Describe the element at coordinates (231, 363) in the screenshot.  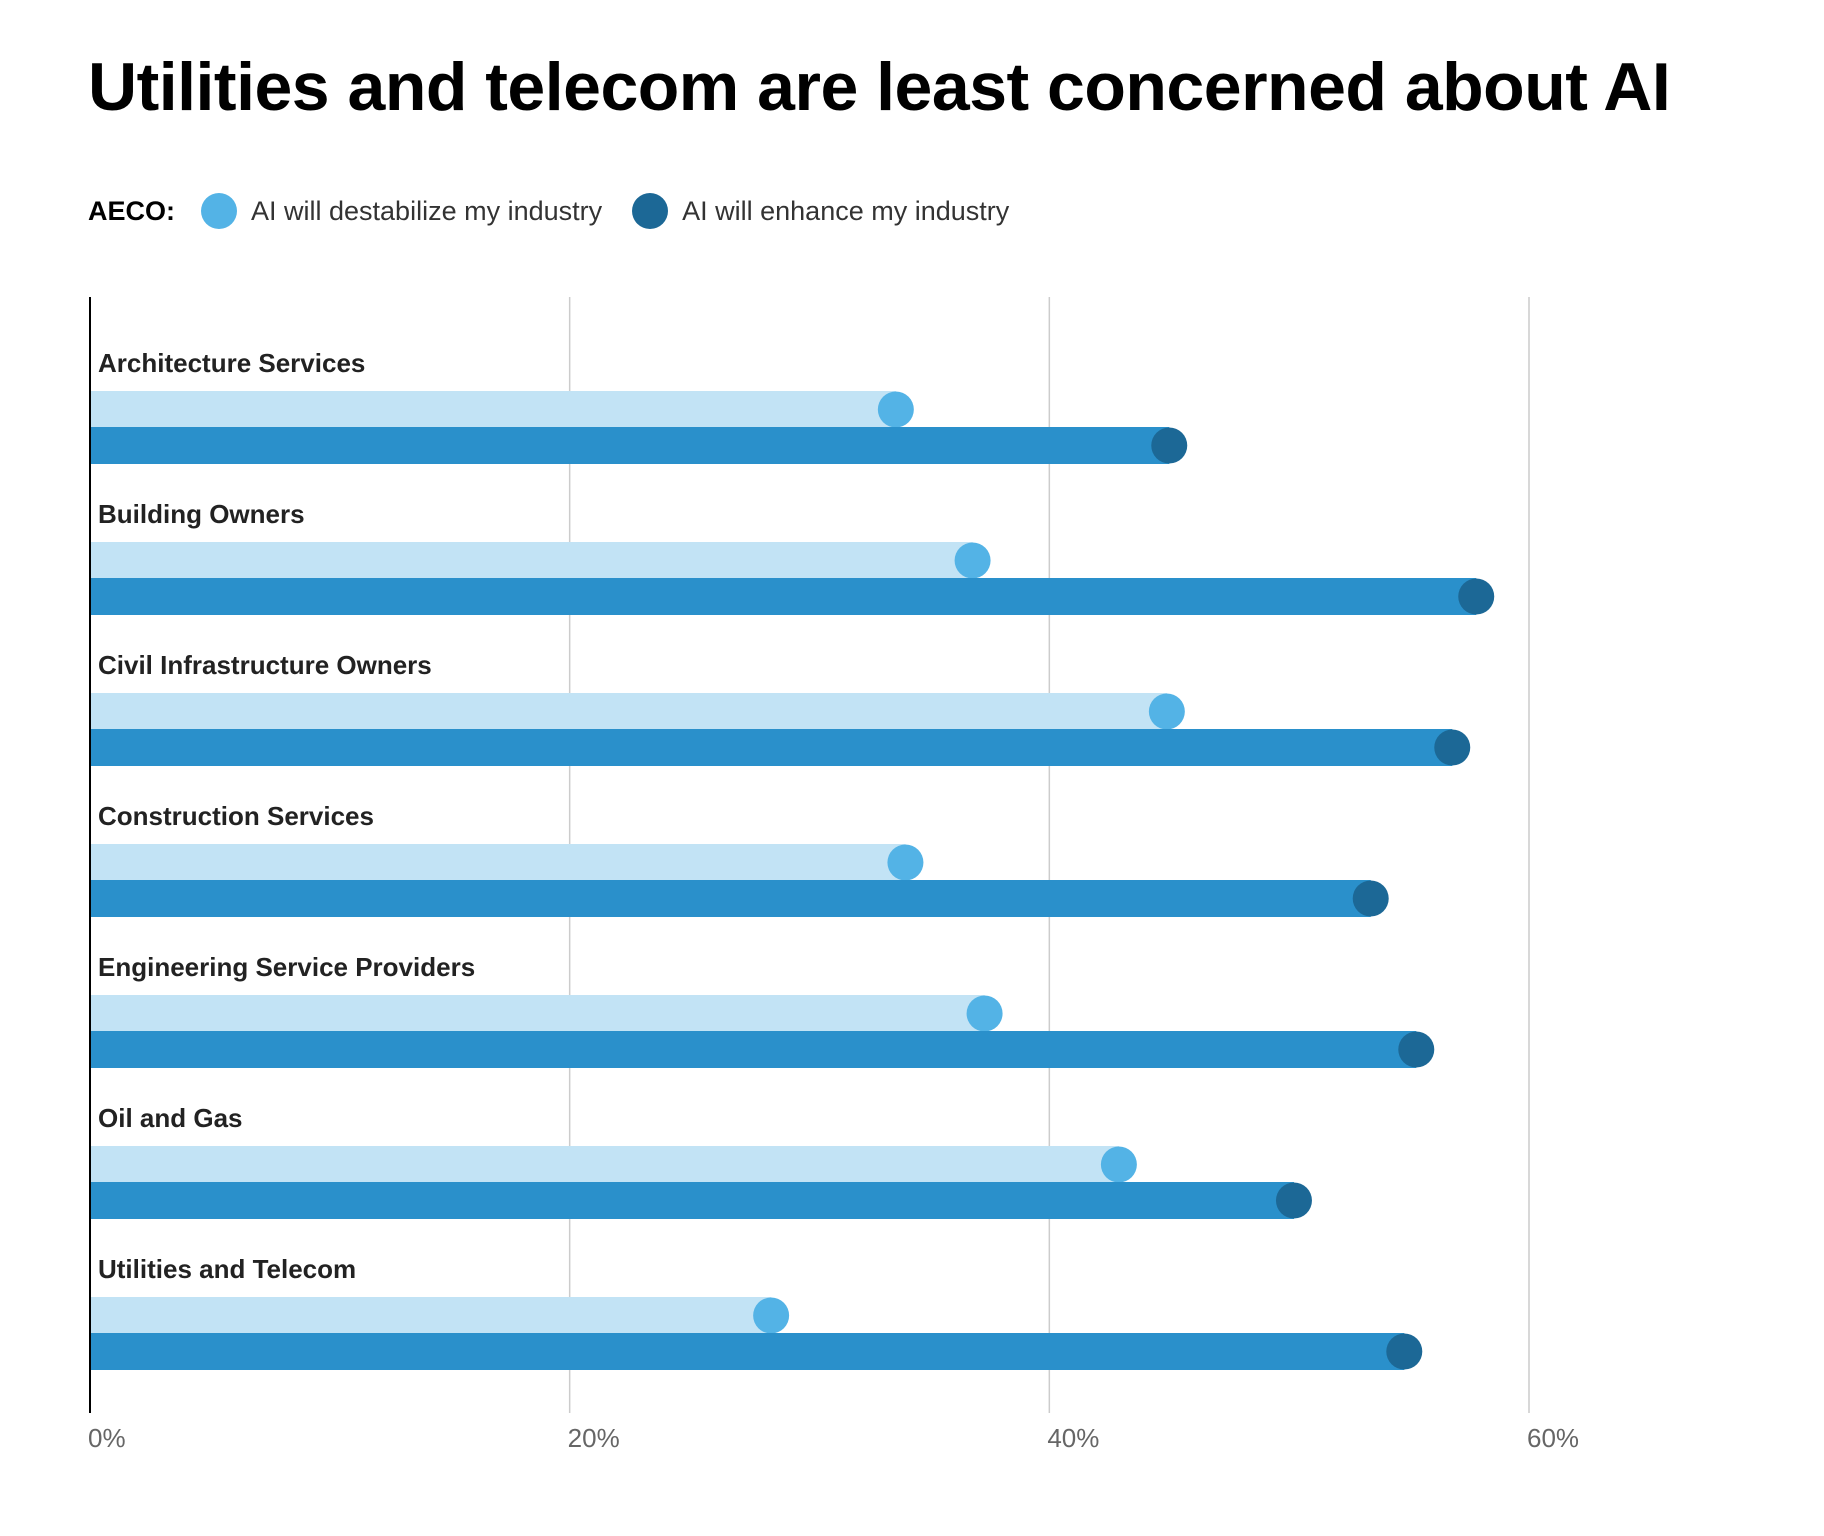
I see `category-label: Architecture Services` at that location.